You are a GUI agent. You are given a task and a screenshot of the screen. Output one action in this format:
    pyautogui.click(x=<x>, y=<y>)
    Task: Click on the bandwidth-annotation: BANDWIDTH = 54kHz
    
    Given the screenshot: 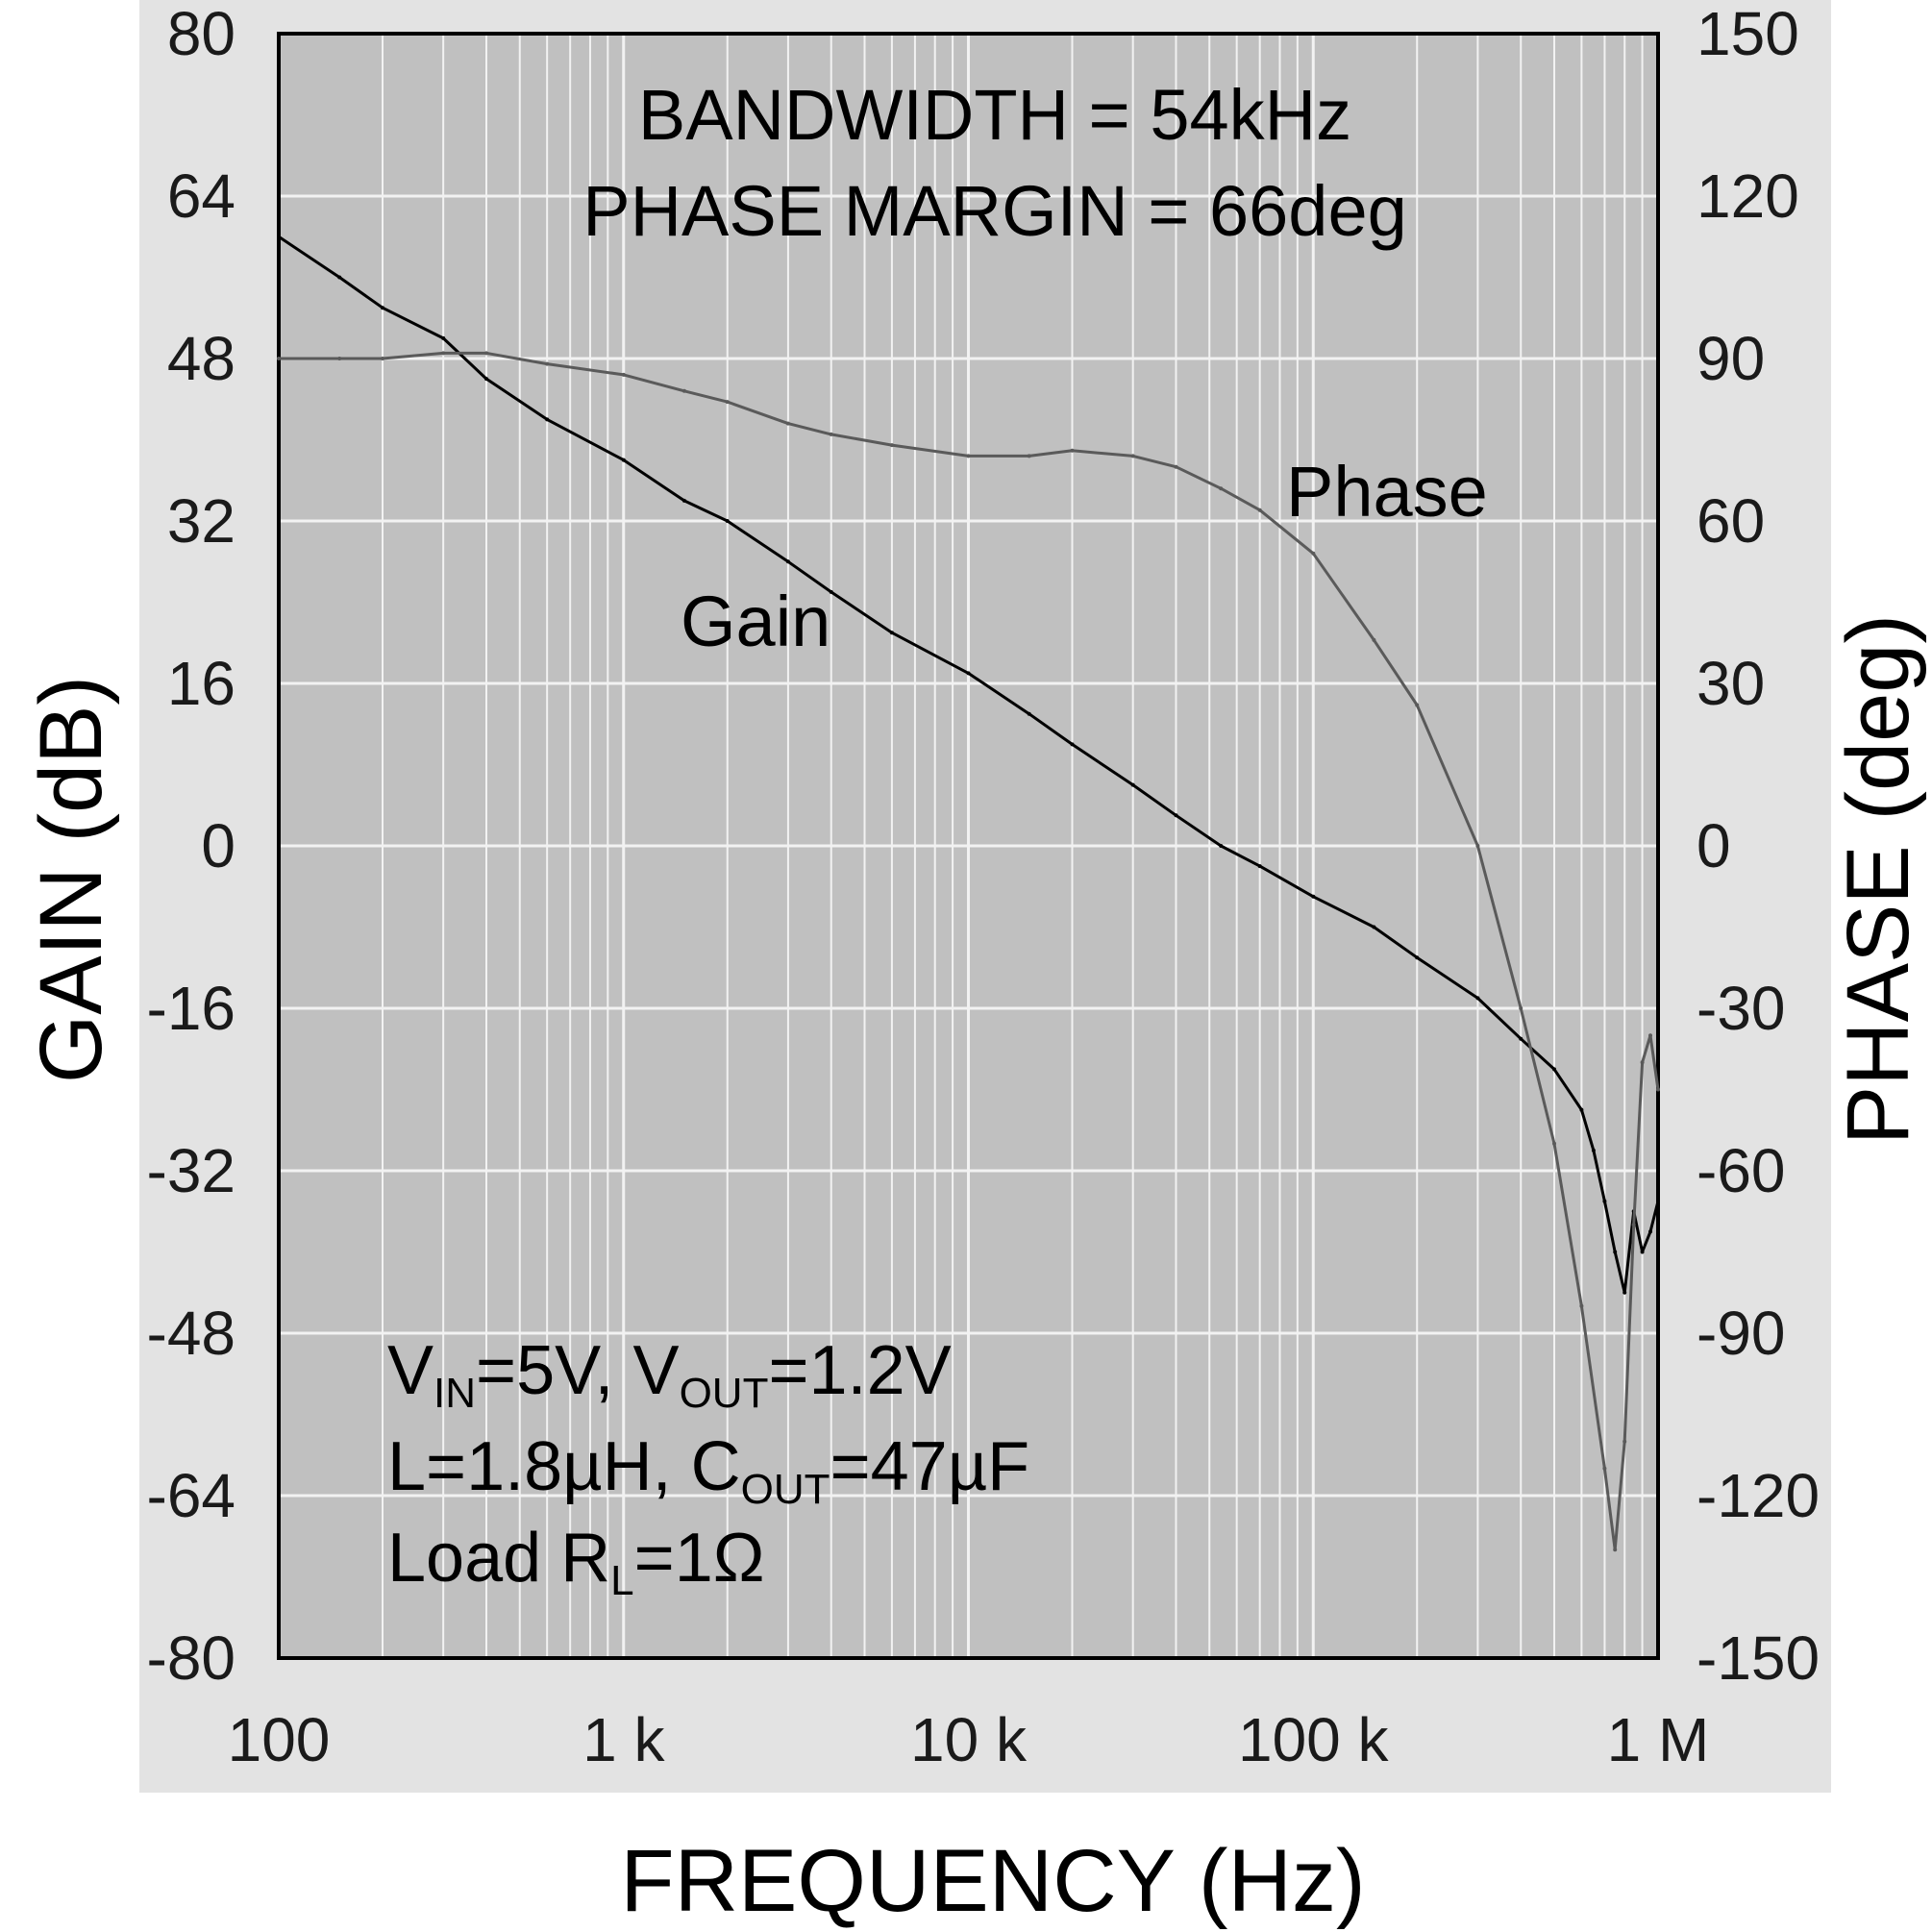 What is the action you would take?
    pyautogui.click(x=994, y=115)
    